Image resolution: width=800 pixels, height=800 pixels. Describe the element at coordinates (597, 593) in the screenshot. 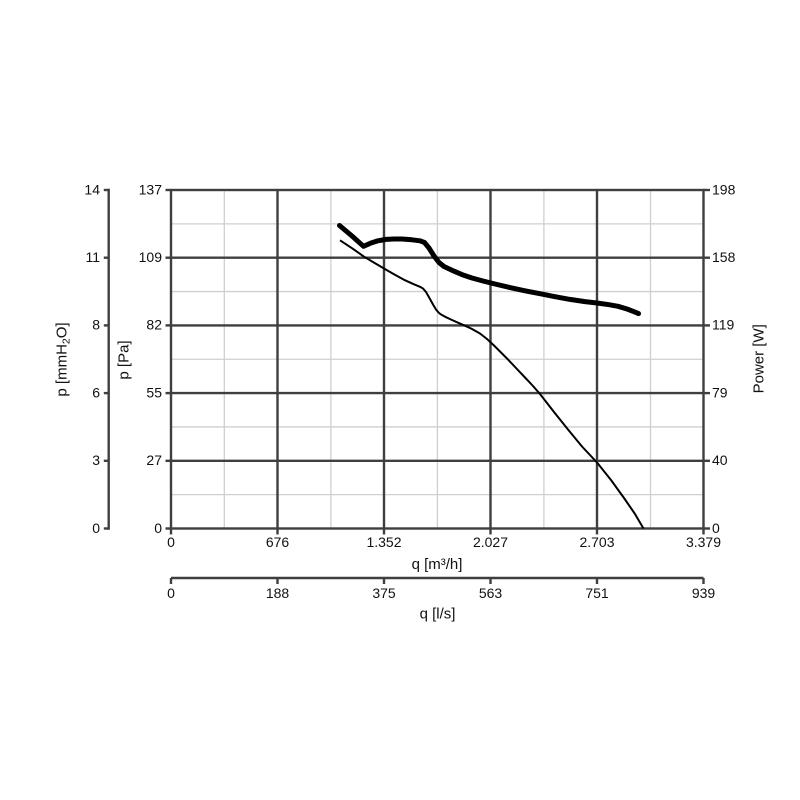

I see `svg-text: 751` at that location.